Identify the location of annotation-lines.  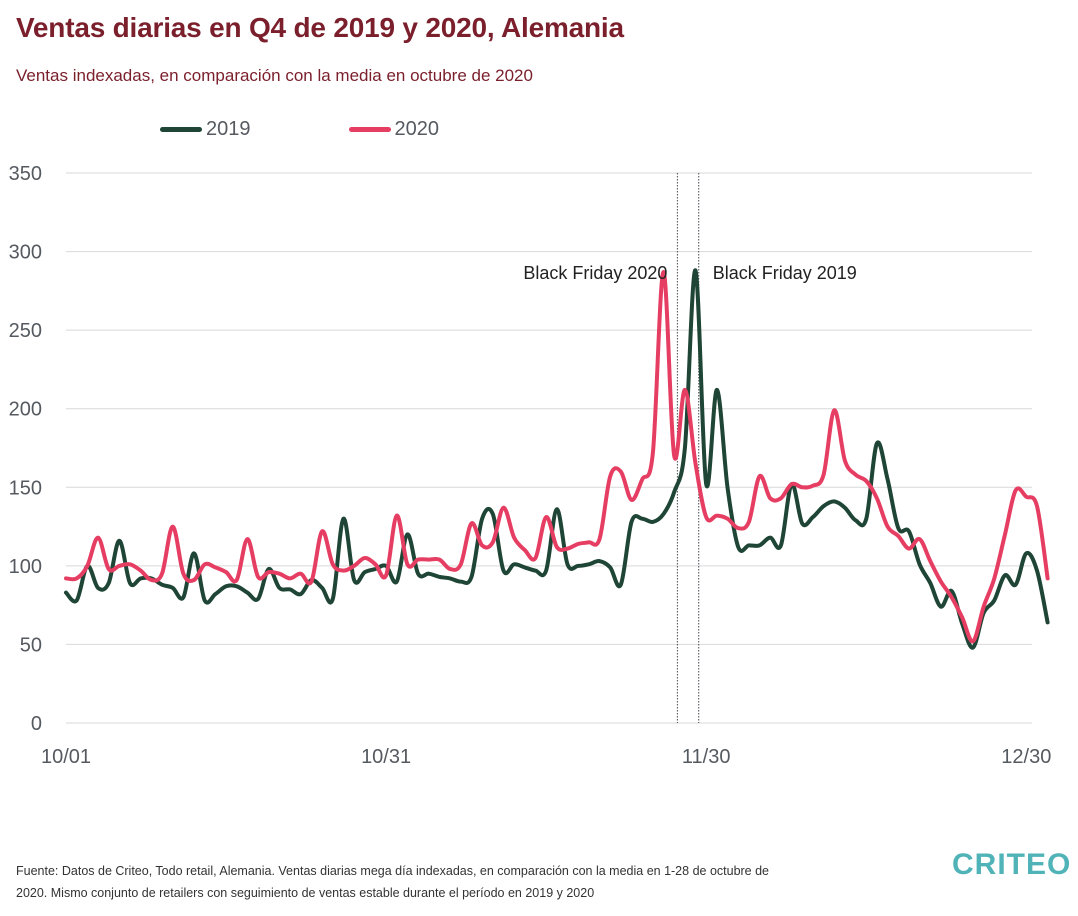
(688, 448).